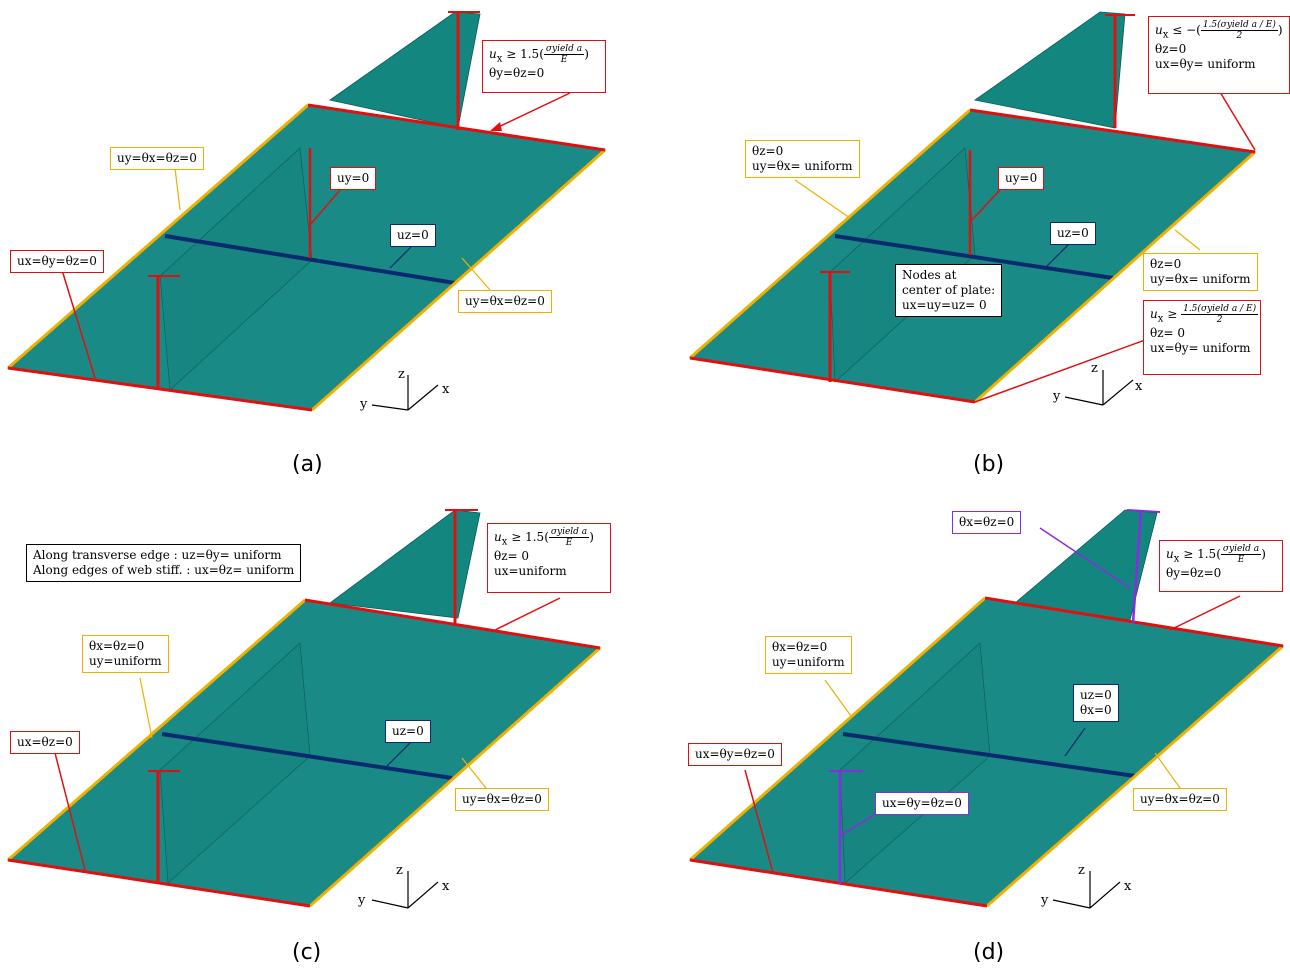  What do you see at coordinates (1096, 703) in the screenshot?
I see `d-mid-line-box: uz=0 θx=0` at bounding box center [1096, 703].